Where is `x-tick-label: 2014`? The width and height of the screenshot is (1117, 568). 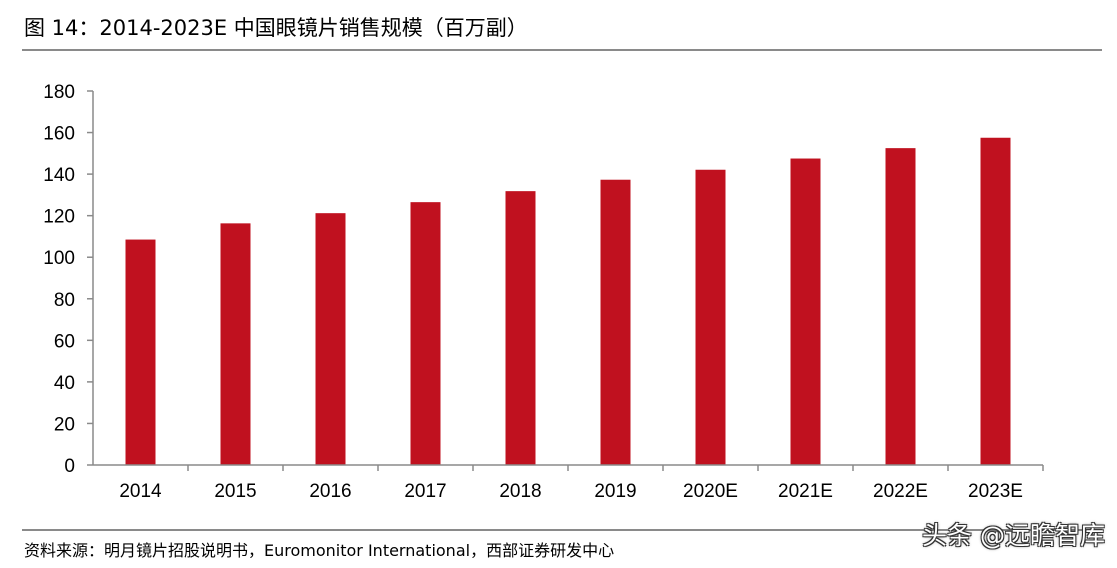
x-tick-label: 2014 is located at coordinates (140, 491).